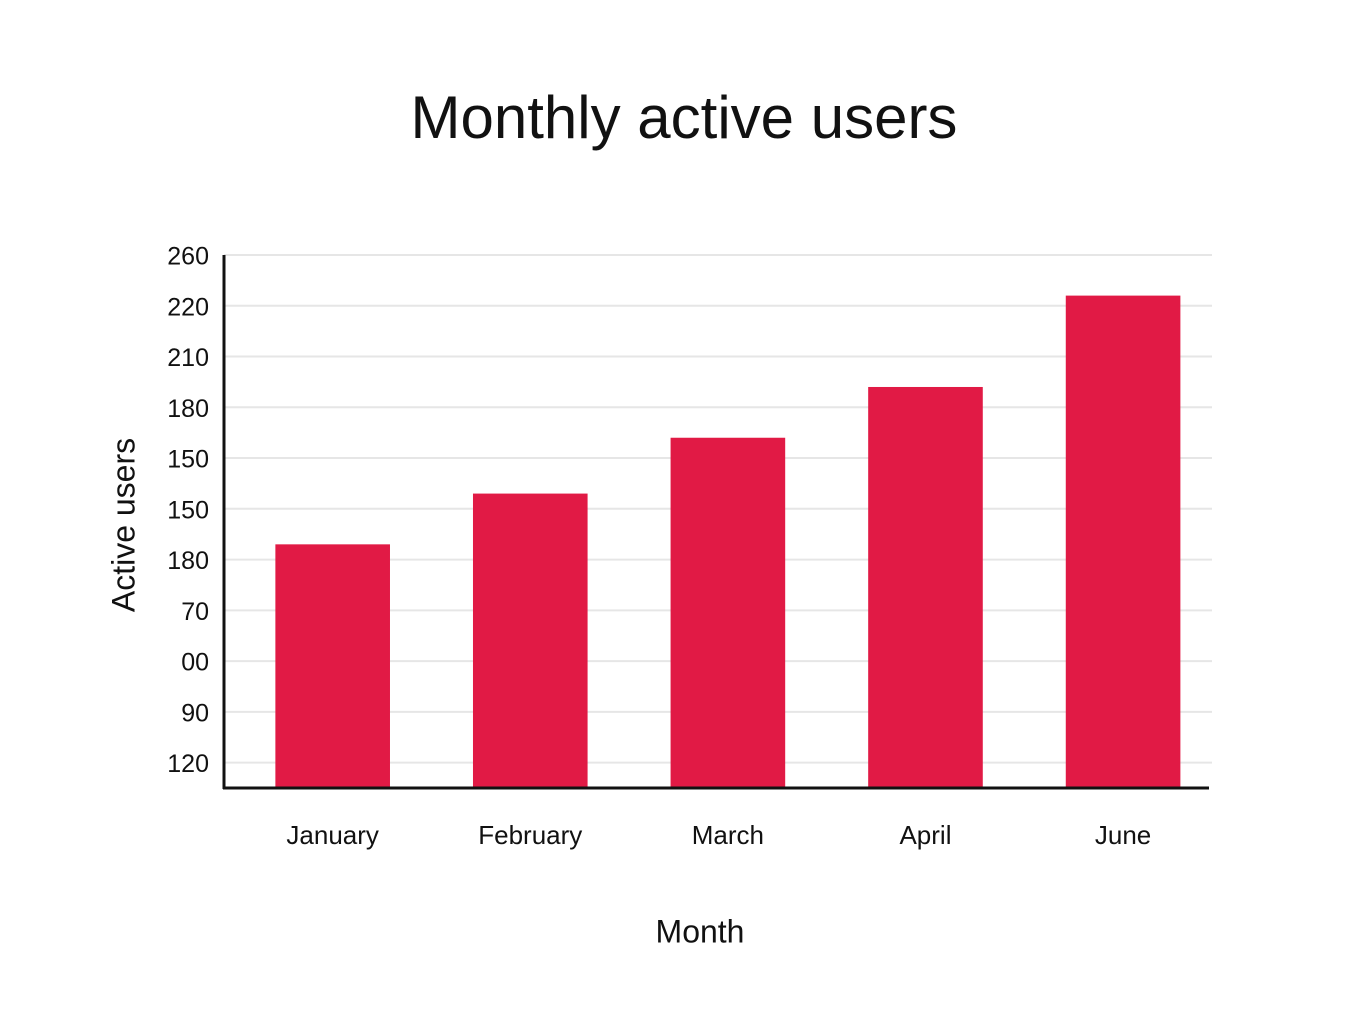 The width and height of the screenshot is (1360, 1024). I want to click on x-tick-label: June, so click(1123, 835).